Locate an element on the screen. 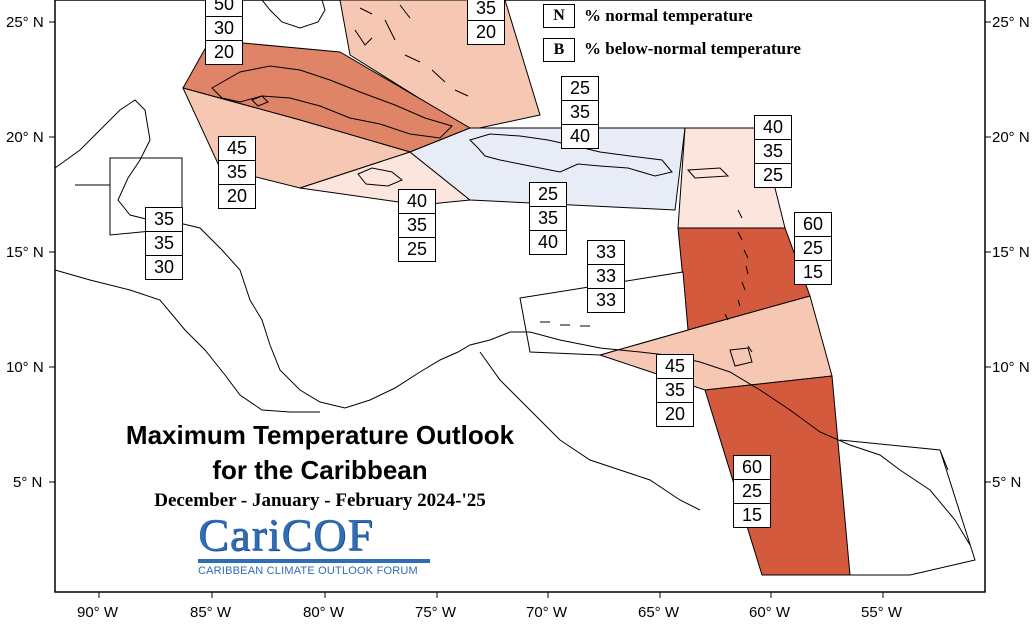 Image resolution: width=1036 pixels, height=630 pixels. prob-normal: 30 is located at coordinates (224, 29).